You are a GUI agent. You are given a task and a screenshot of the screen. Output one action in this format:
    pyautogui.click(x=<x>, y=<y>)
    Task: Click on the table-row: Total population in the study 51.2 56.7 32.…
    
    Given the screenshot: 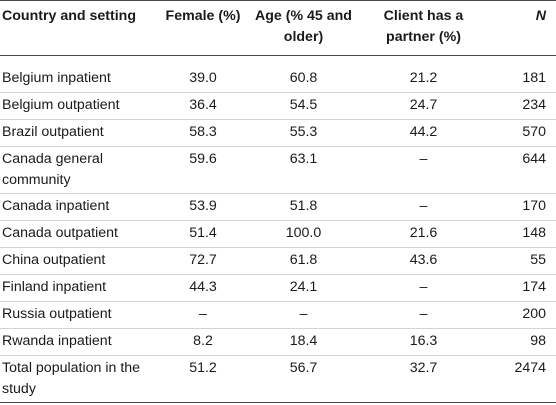 What is the action you would take?
    pyautogui.click(x=278, y=379)
    